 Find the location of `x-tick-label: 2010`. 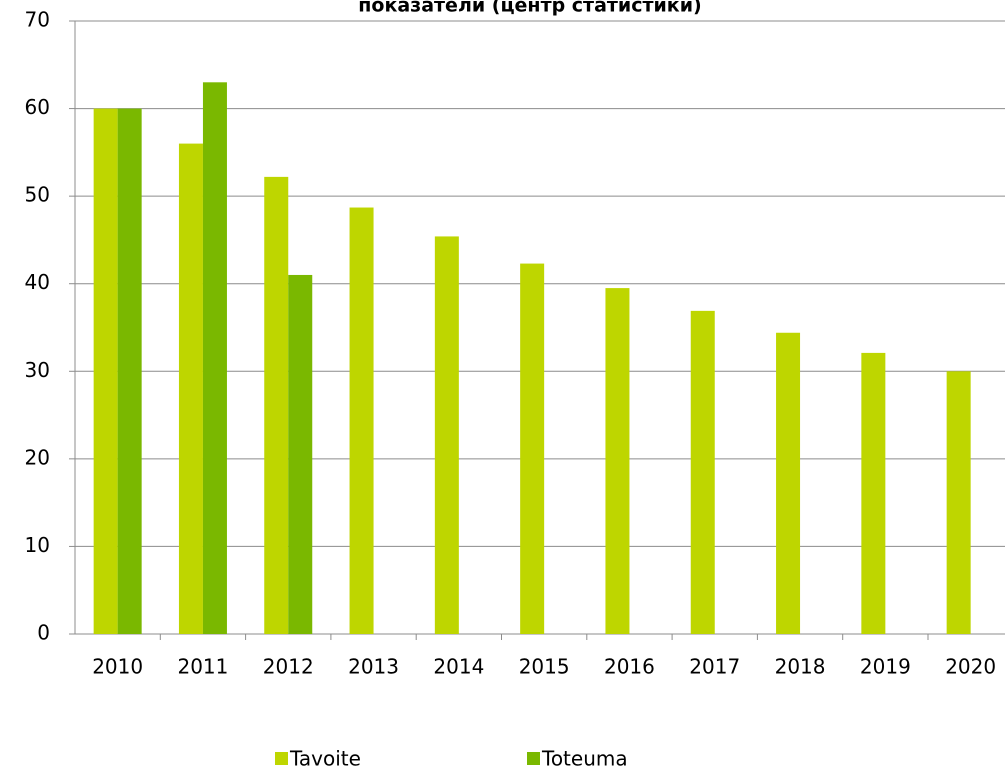

x-tick-label: 2010 is located at coordinates (117, 667).